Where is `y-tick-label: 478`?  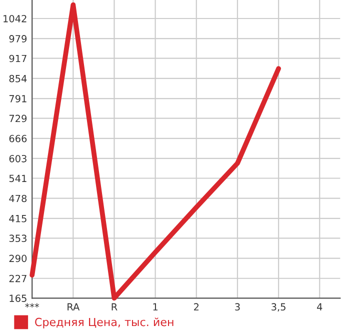
y-tick-label: 478 is located at coordinates (18, 198).